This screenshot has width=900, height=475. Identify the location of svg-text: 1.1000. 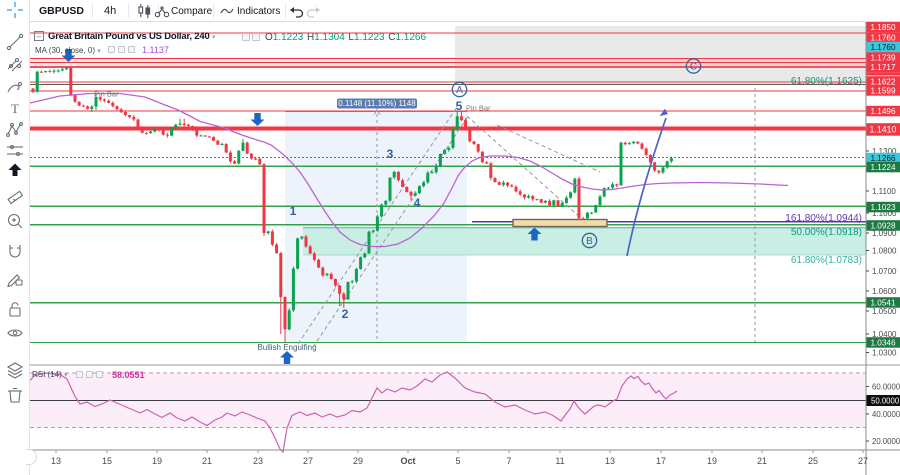
(884, 213).